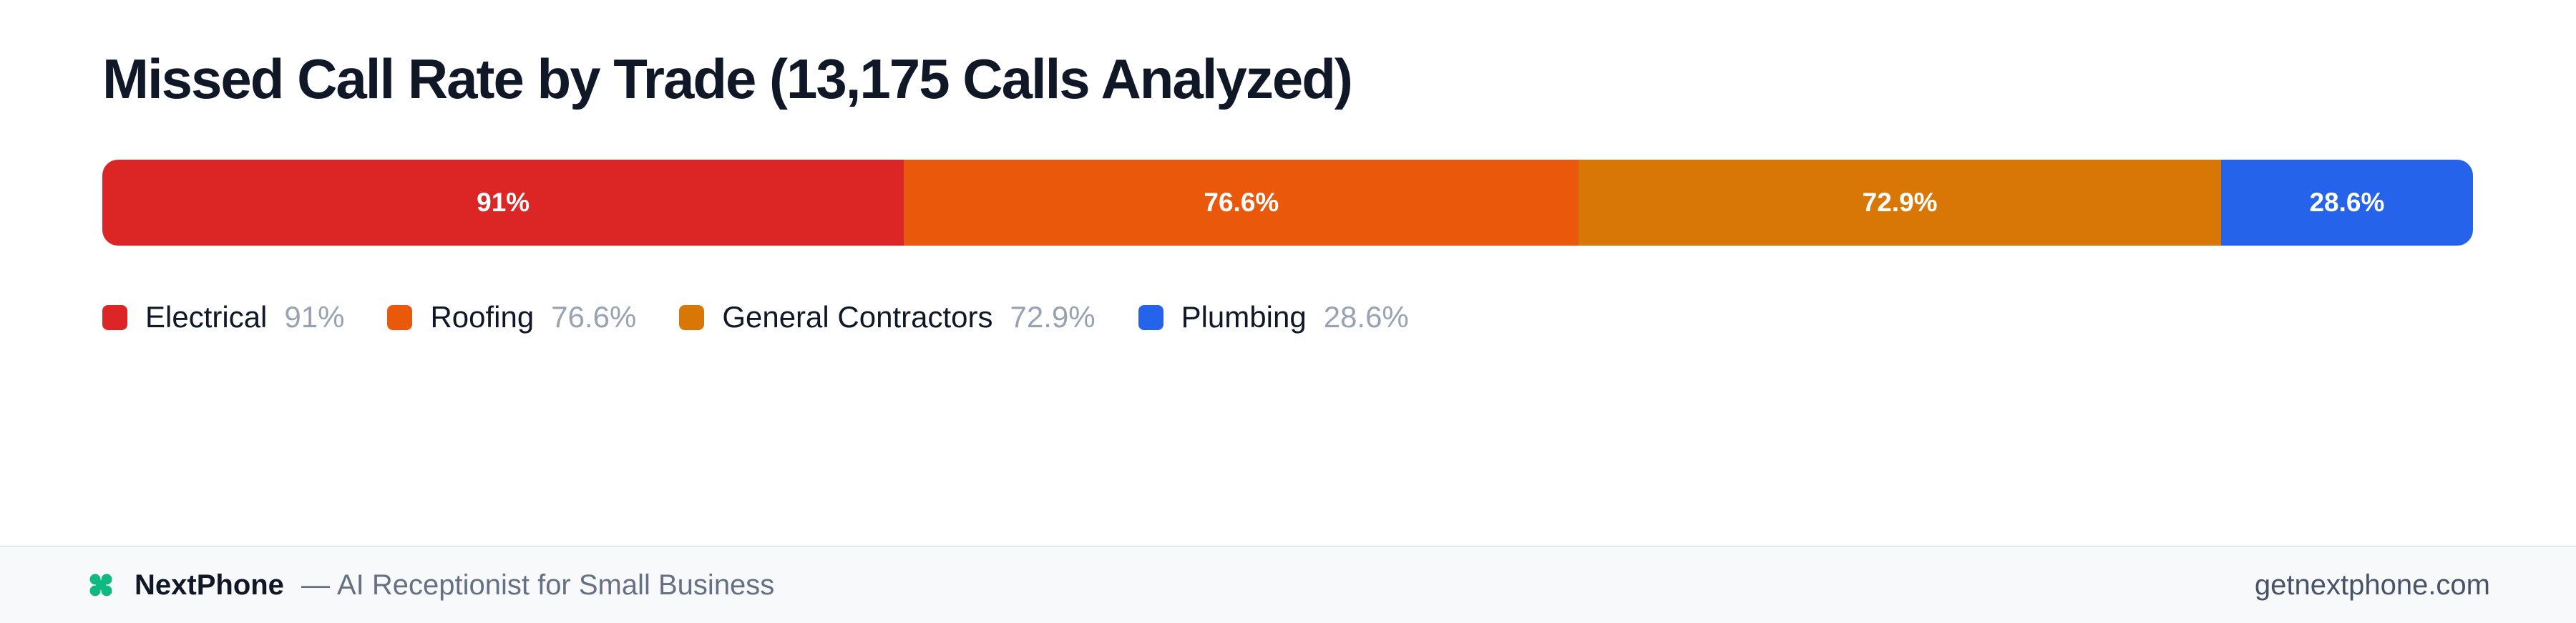  What do you see at coordinates (858, 317) in the screenshot?
I see `legend-label: General Contractors` at bounding box center [858, 317].